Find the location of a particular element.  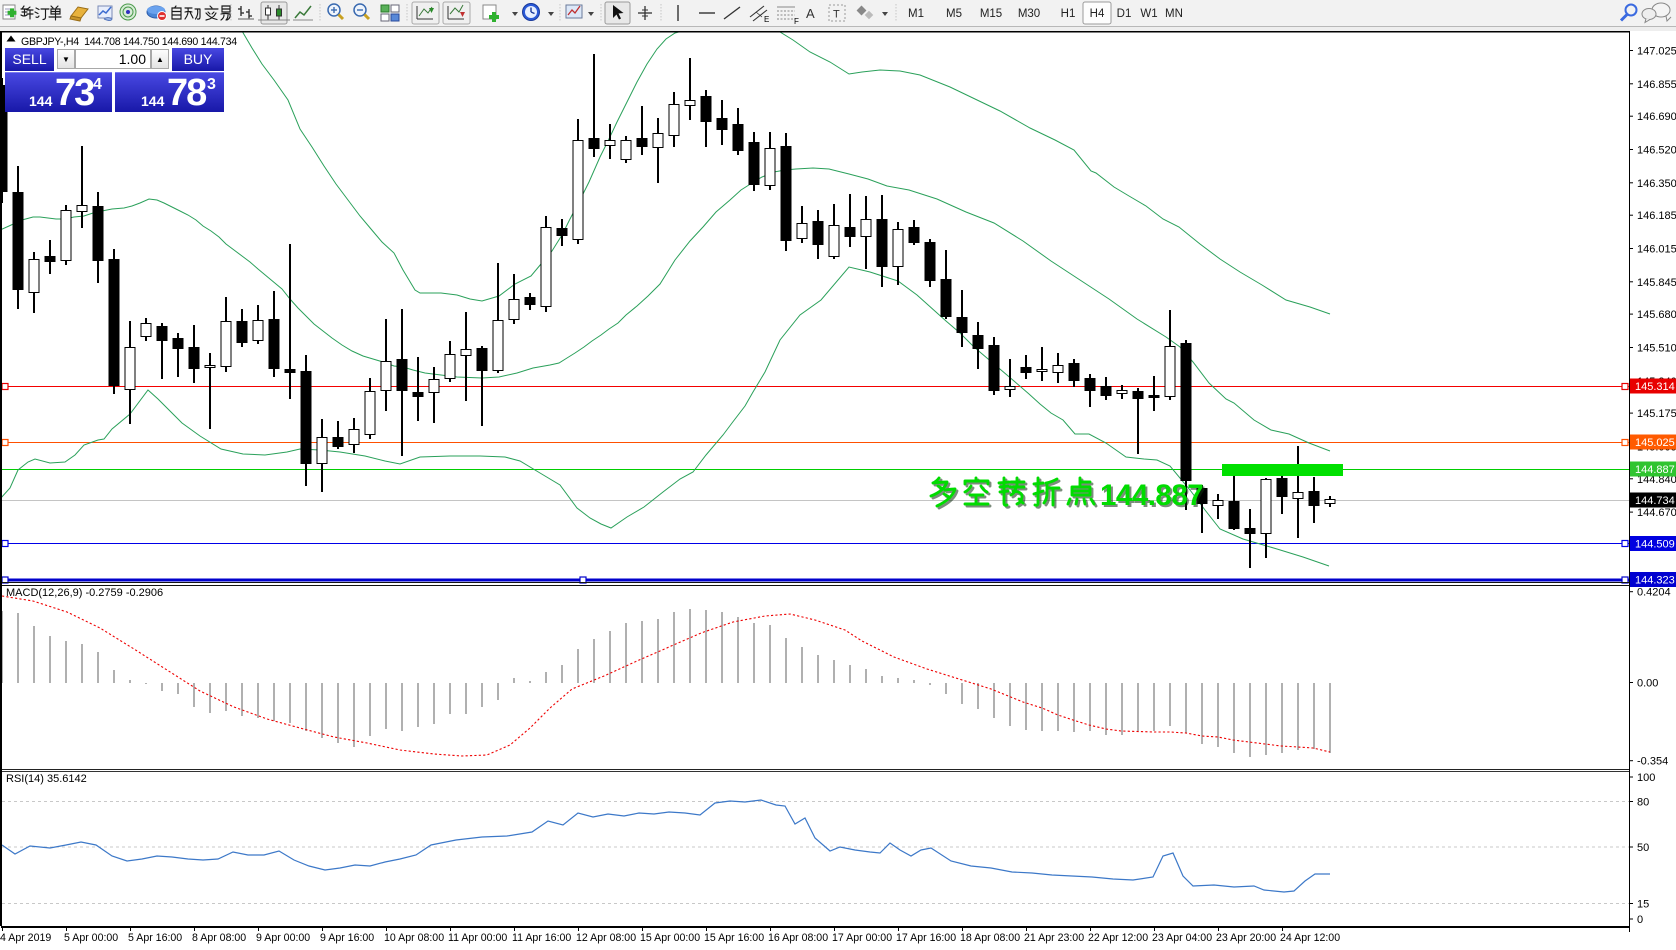

svg-text: 22 Apr 12:00 is located at coordinates (1118, 938).